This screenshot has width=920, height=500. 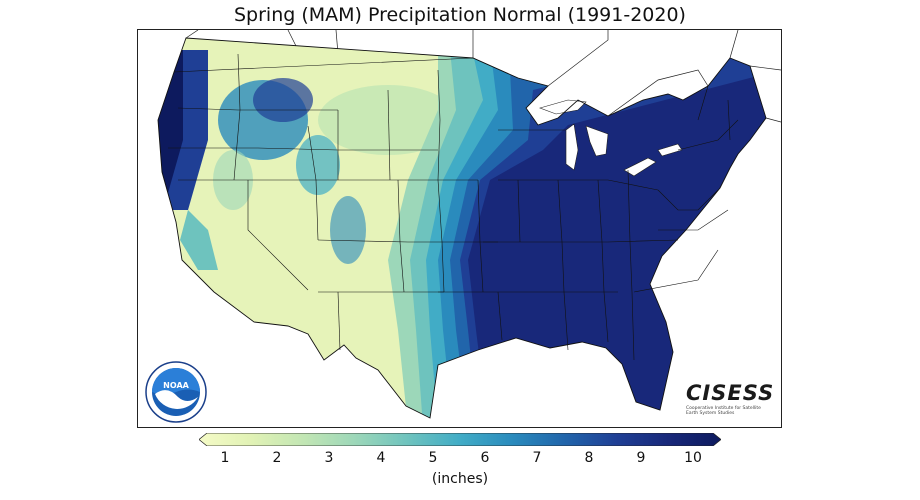 I want to click on colorbar-tick-label: 10, so click(x=693, y=458).